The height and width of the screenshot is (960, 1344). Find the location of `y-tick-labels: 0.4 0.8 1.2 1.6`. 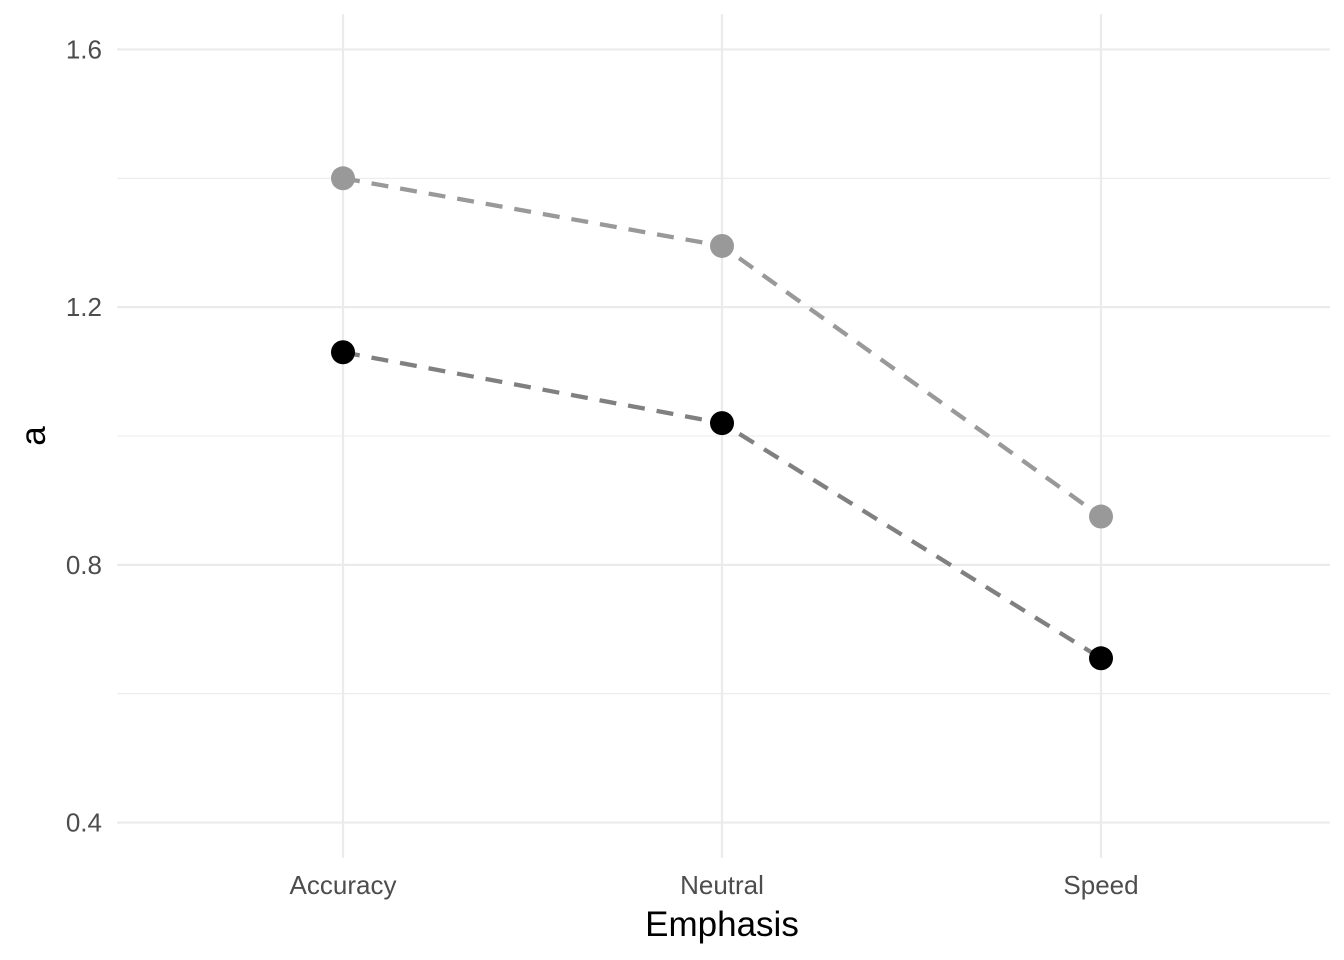

y-tick-labels: 0.4 0.8 1.2 1.6 is located at coordinates (84, 435).